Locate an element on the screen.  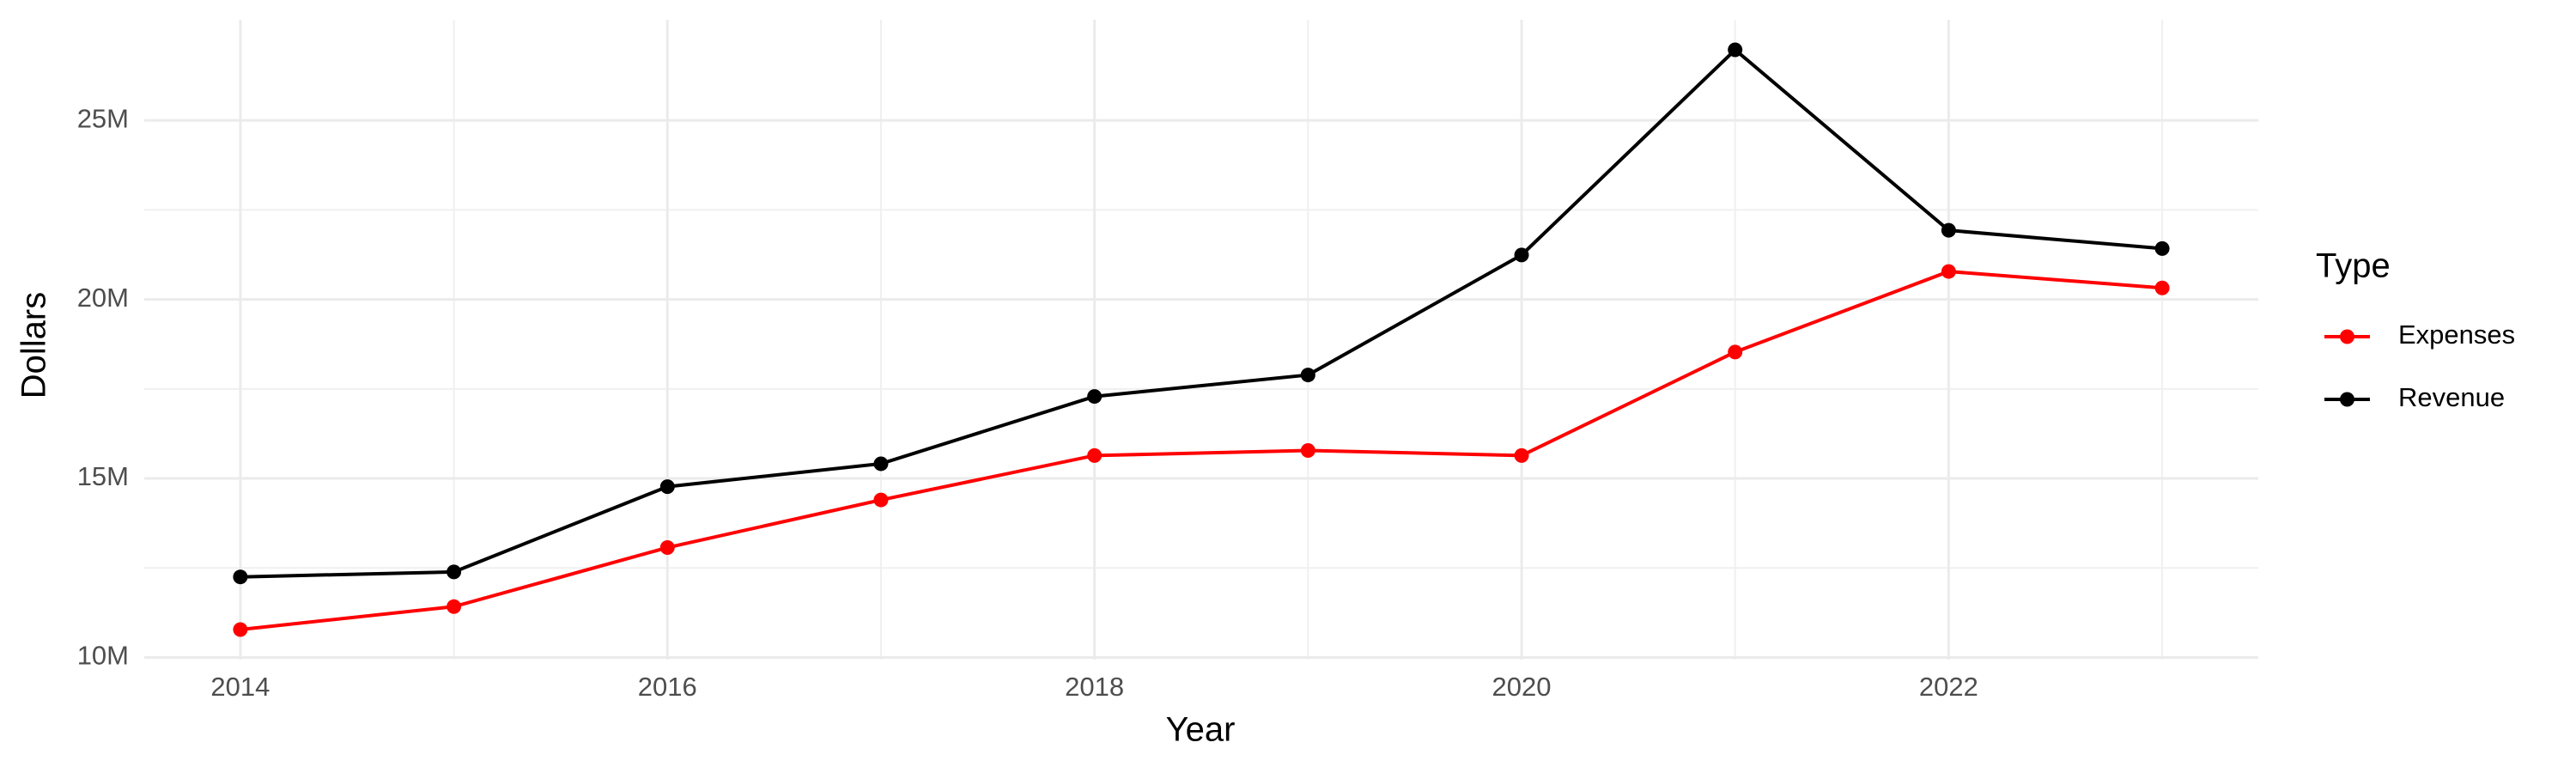
legend-item: Expenses is located at coordinates (2419, 335).